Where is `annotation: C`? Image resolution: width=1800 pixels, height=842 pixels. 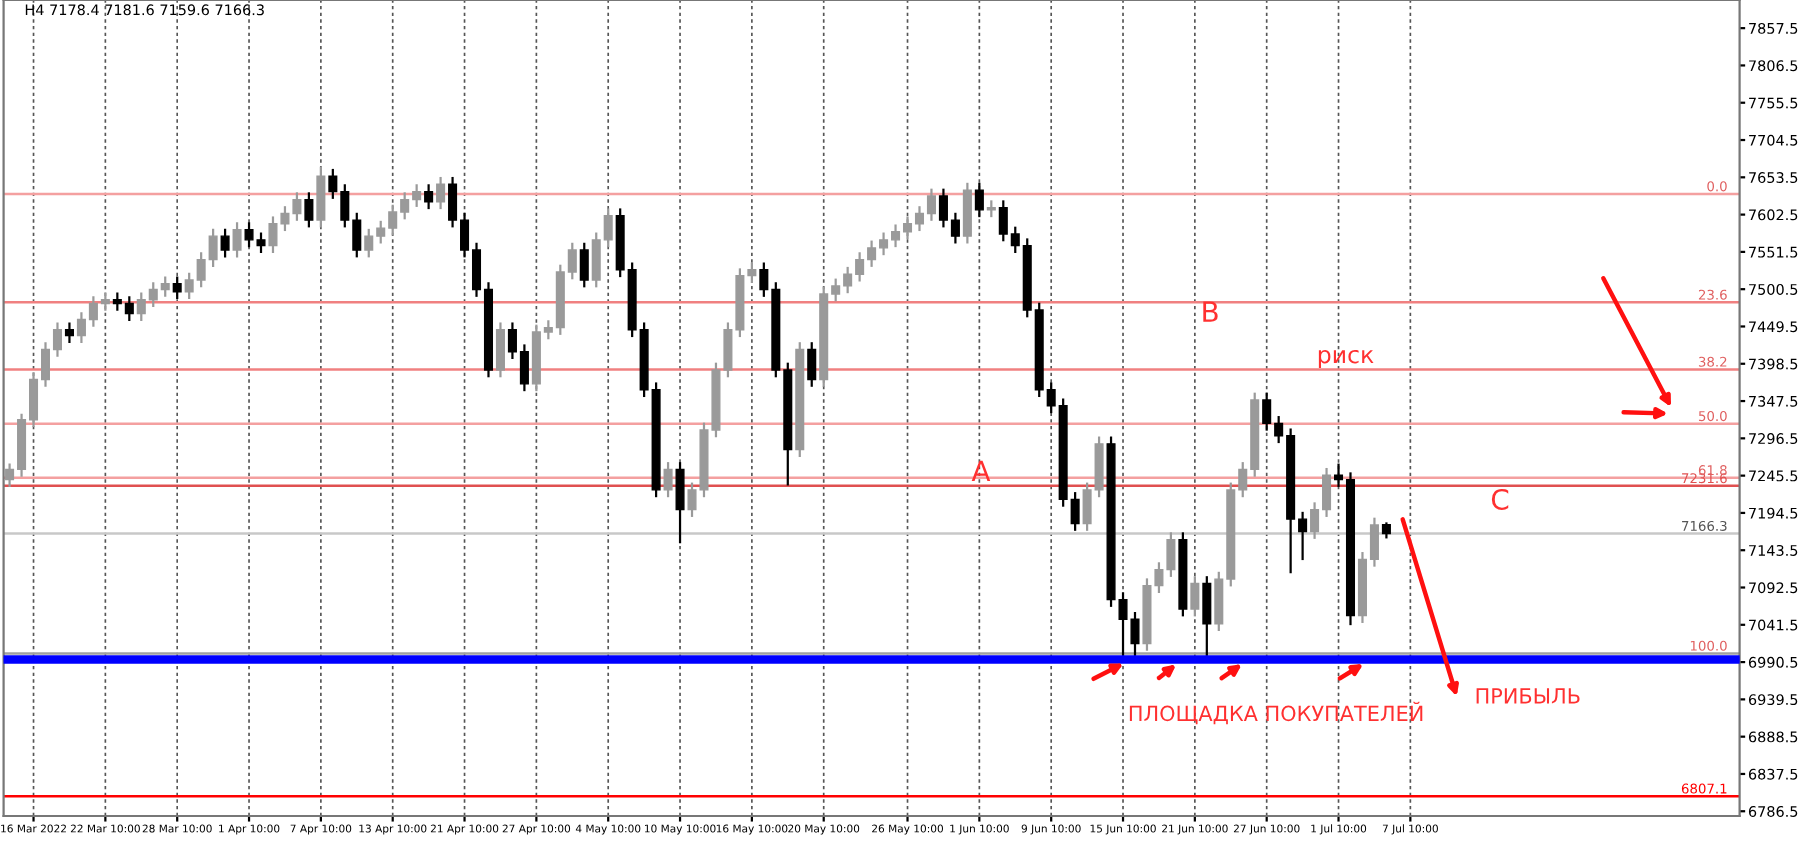
annotation: C is located at coordinates (1500, 499).